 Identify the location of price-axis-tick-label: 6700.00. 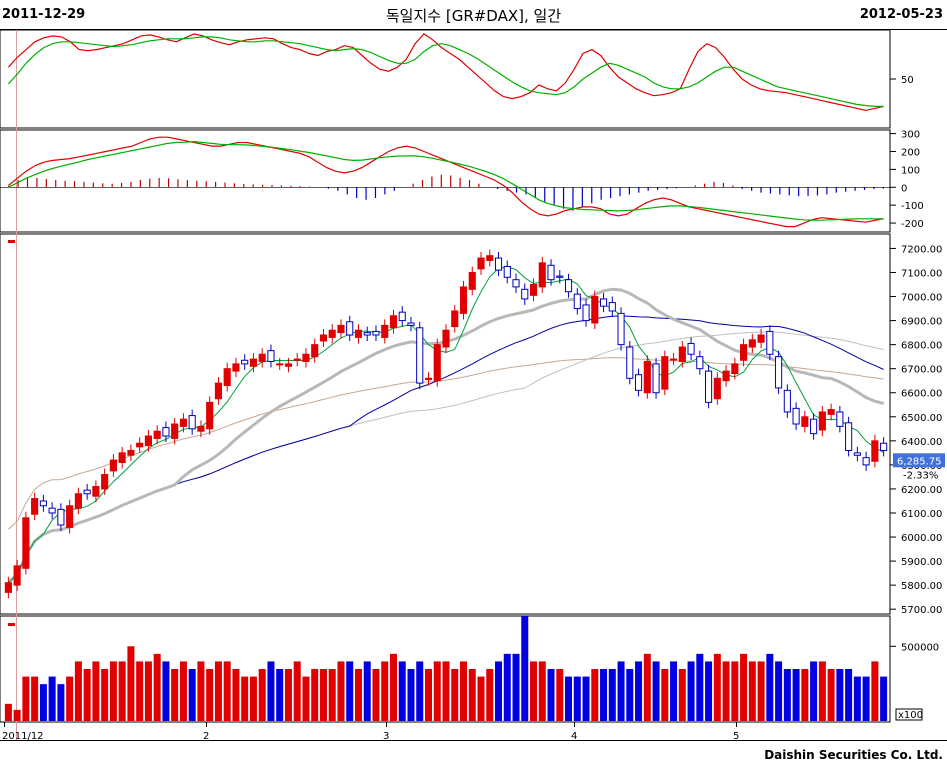
(921, 370).